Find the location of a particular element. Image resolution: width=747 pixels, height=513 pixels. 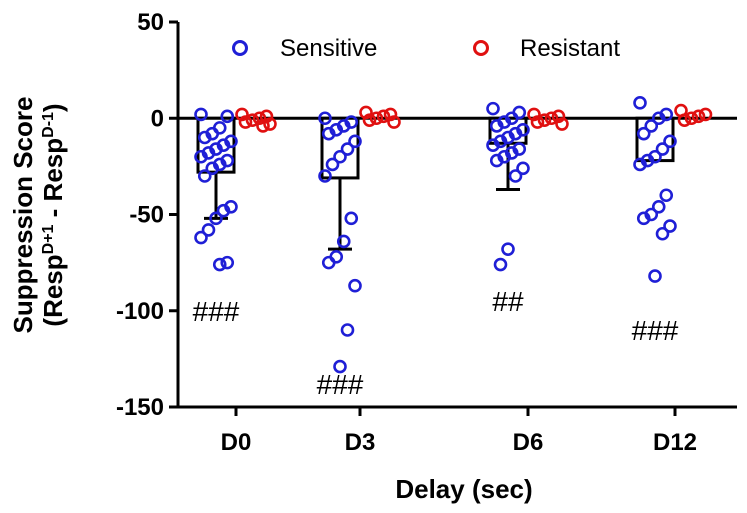

x-tick-label: D12 is located at coordinates (675, 442).